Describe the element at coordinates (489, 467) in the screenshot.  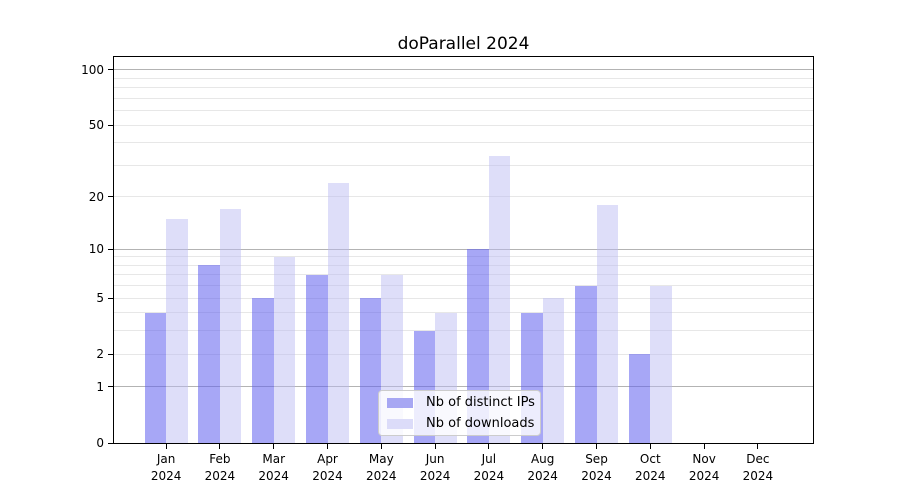
I see `x-tick-label: Jul 2024` at that location.